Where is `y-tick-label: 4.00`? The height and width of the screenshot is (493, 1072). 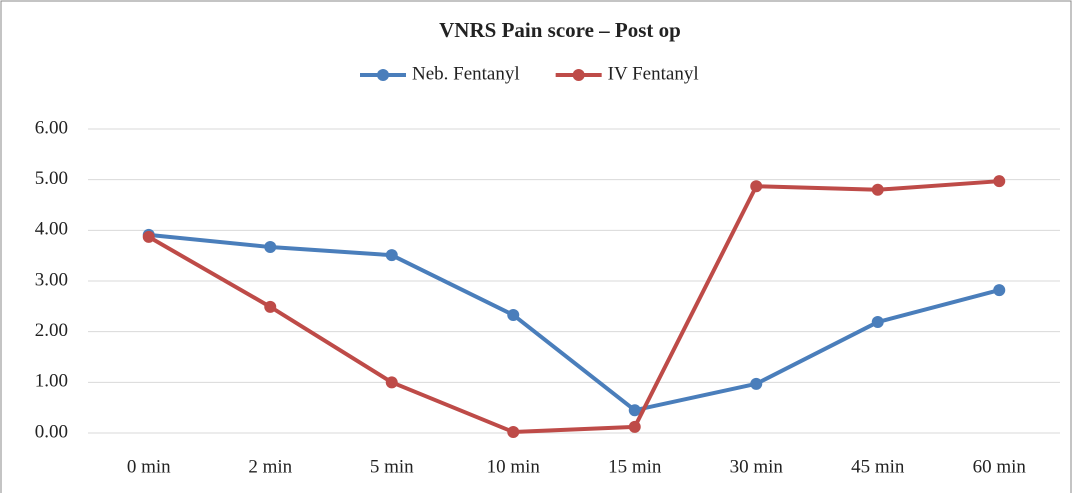 y-tick-label: 4.00 is located at coordinates (51, 229).